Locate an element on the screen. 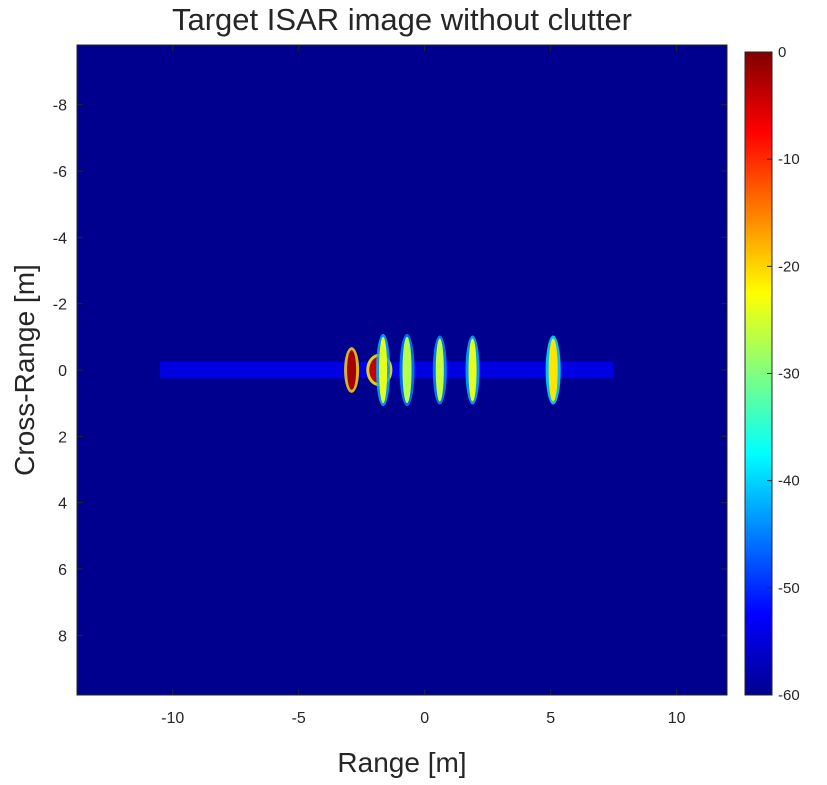 The image size is (827, 785). colorbar-tick-label: -20 is located at coordinates (789, 266).